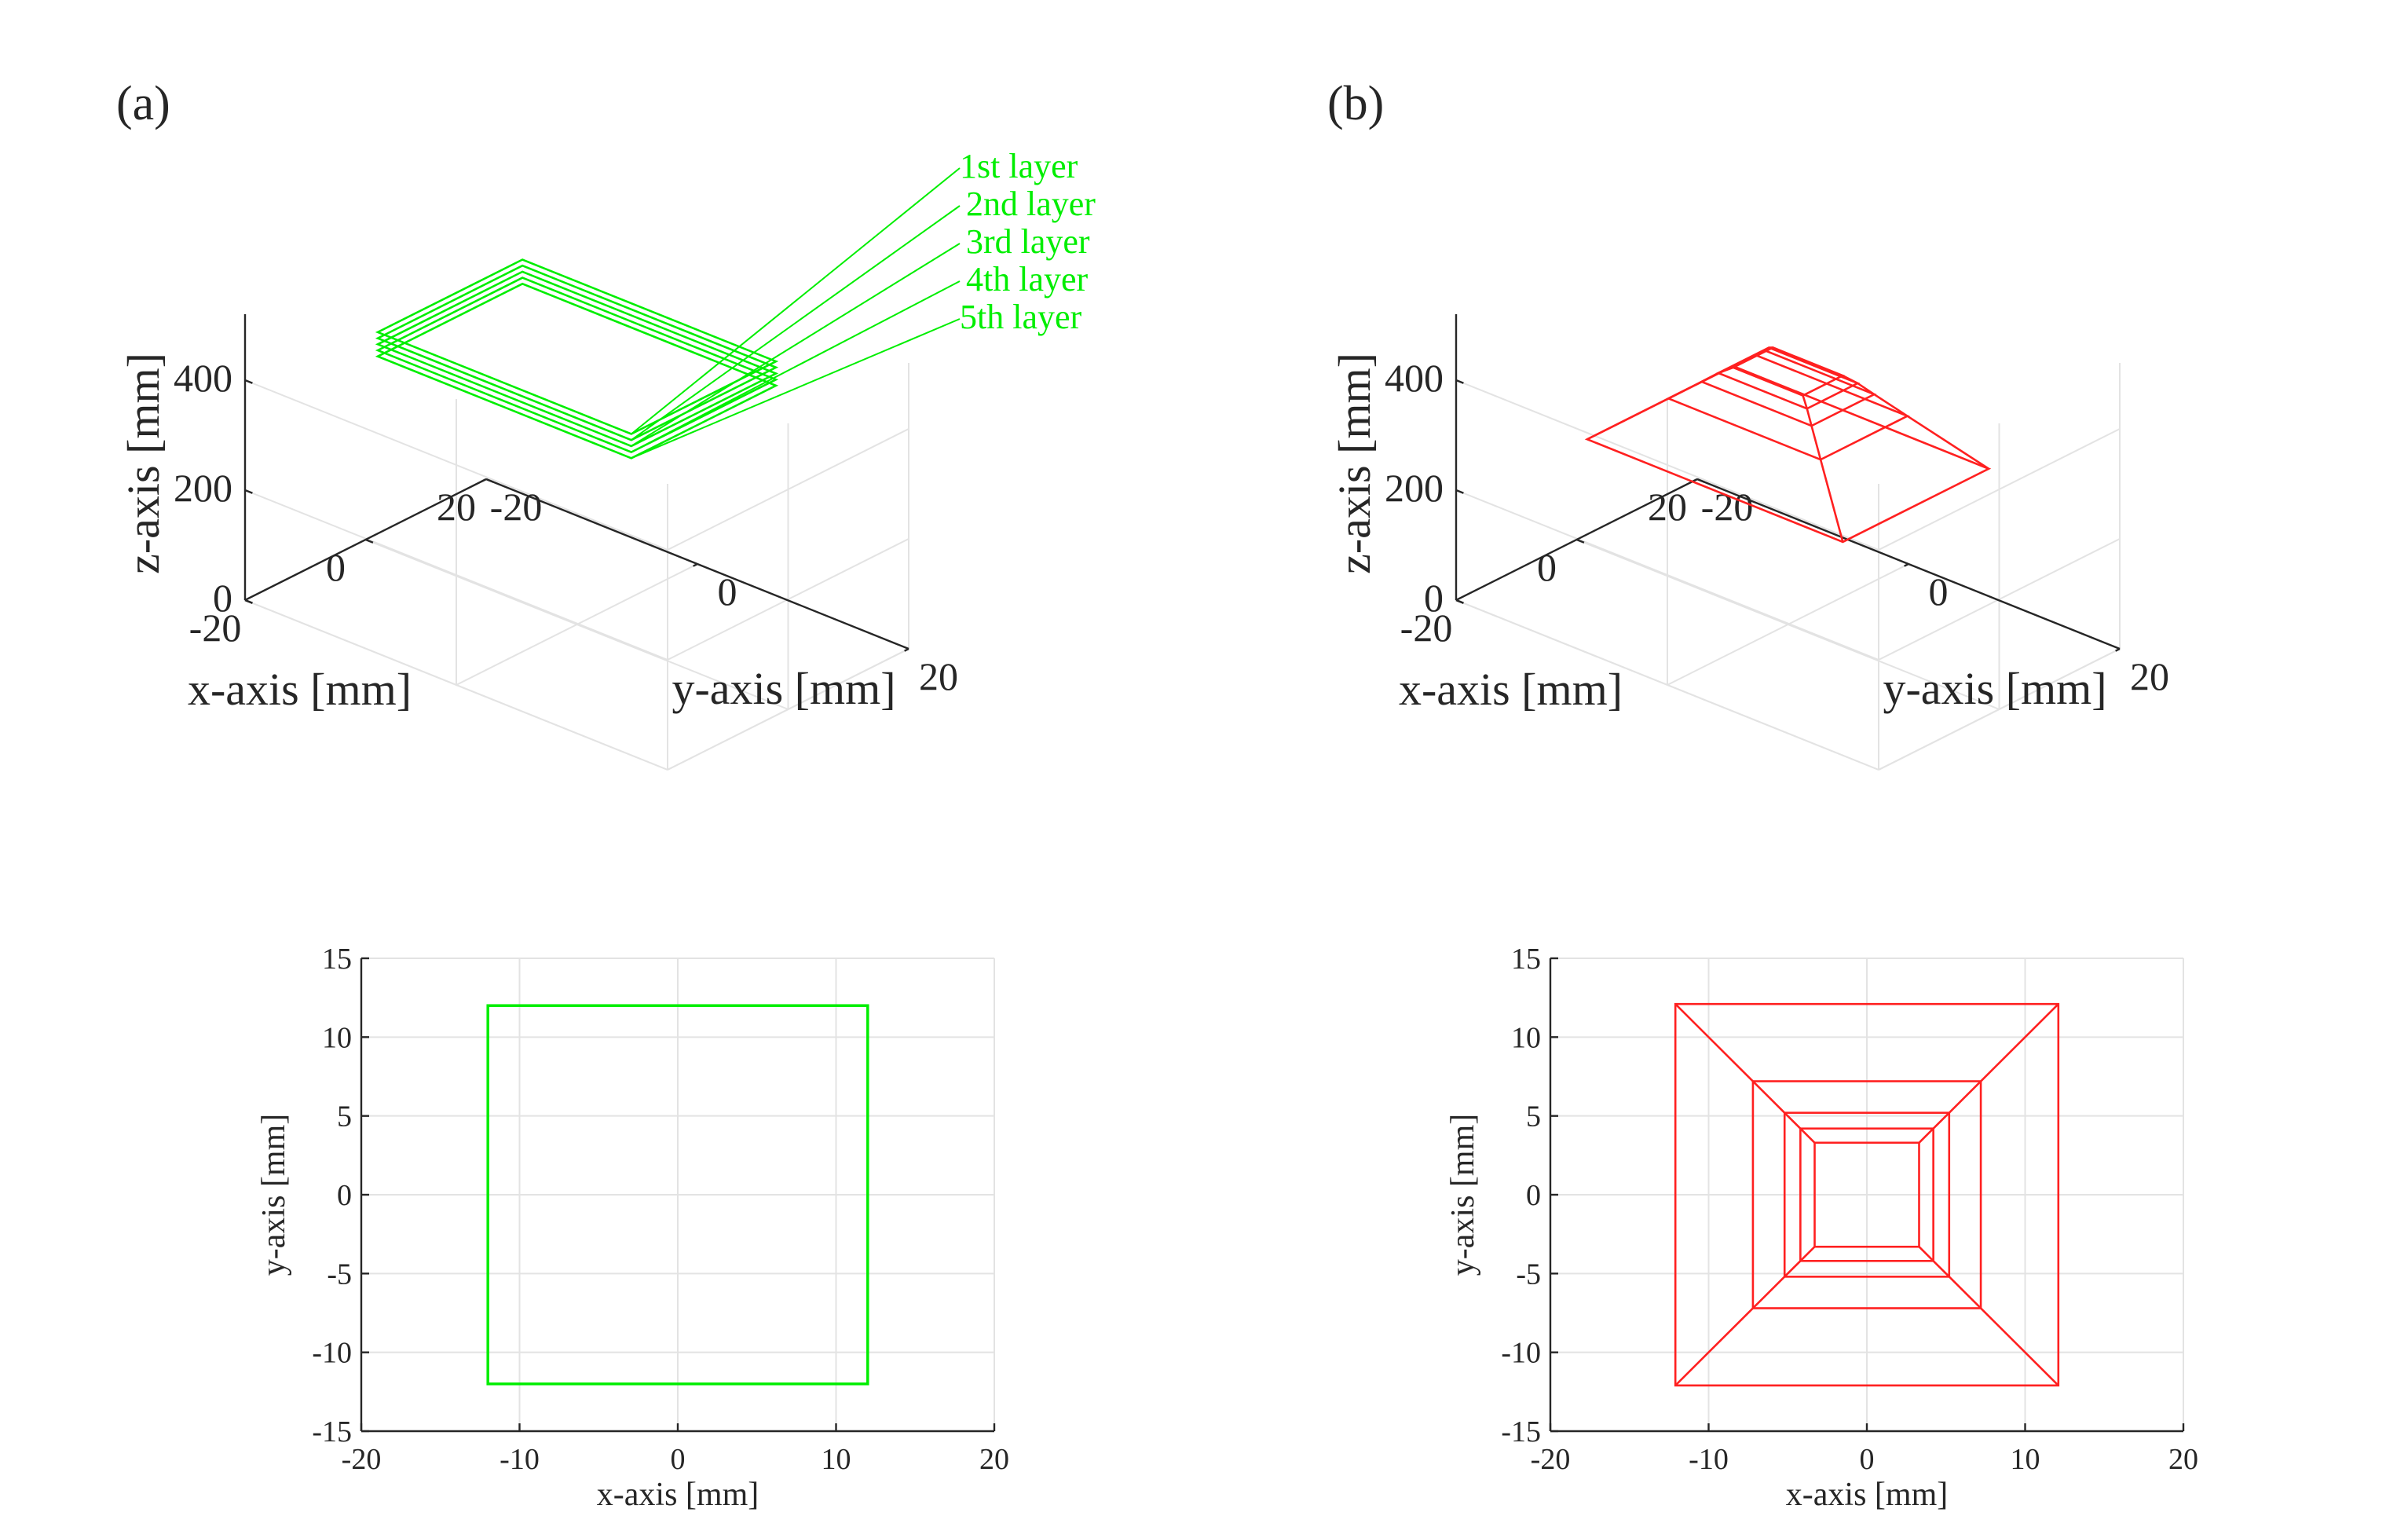  What do you see at coordinates (1027, 279) in the screenshot?
I see `layer-annotation-label: 4th layer` at bounding box center [1027, 279].